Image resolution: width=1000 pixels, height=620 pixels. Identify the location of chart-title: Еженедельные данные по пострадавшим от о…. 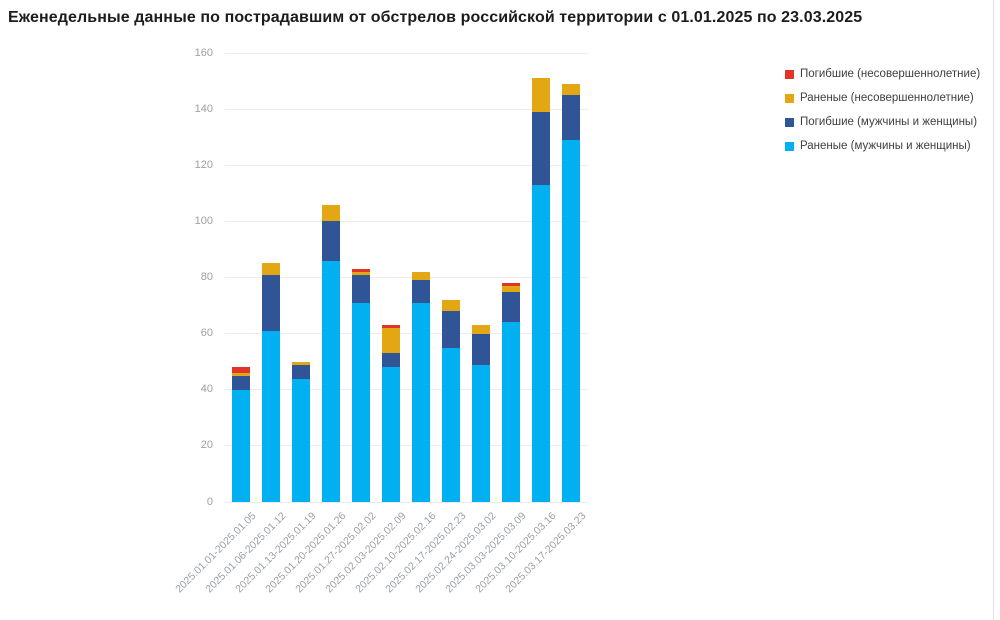
(435, 17).